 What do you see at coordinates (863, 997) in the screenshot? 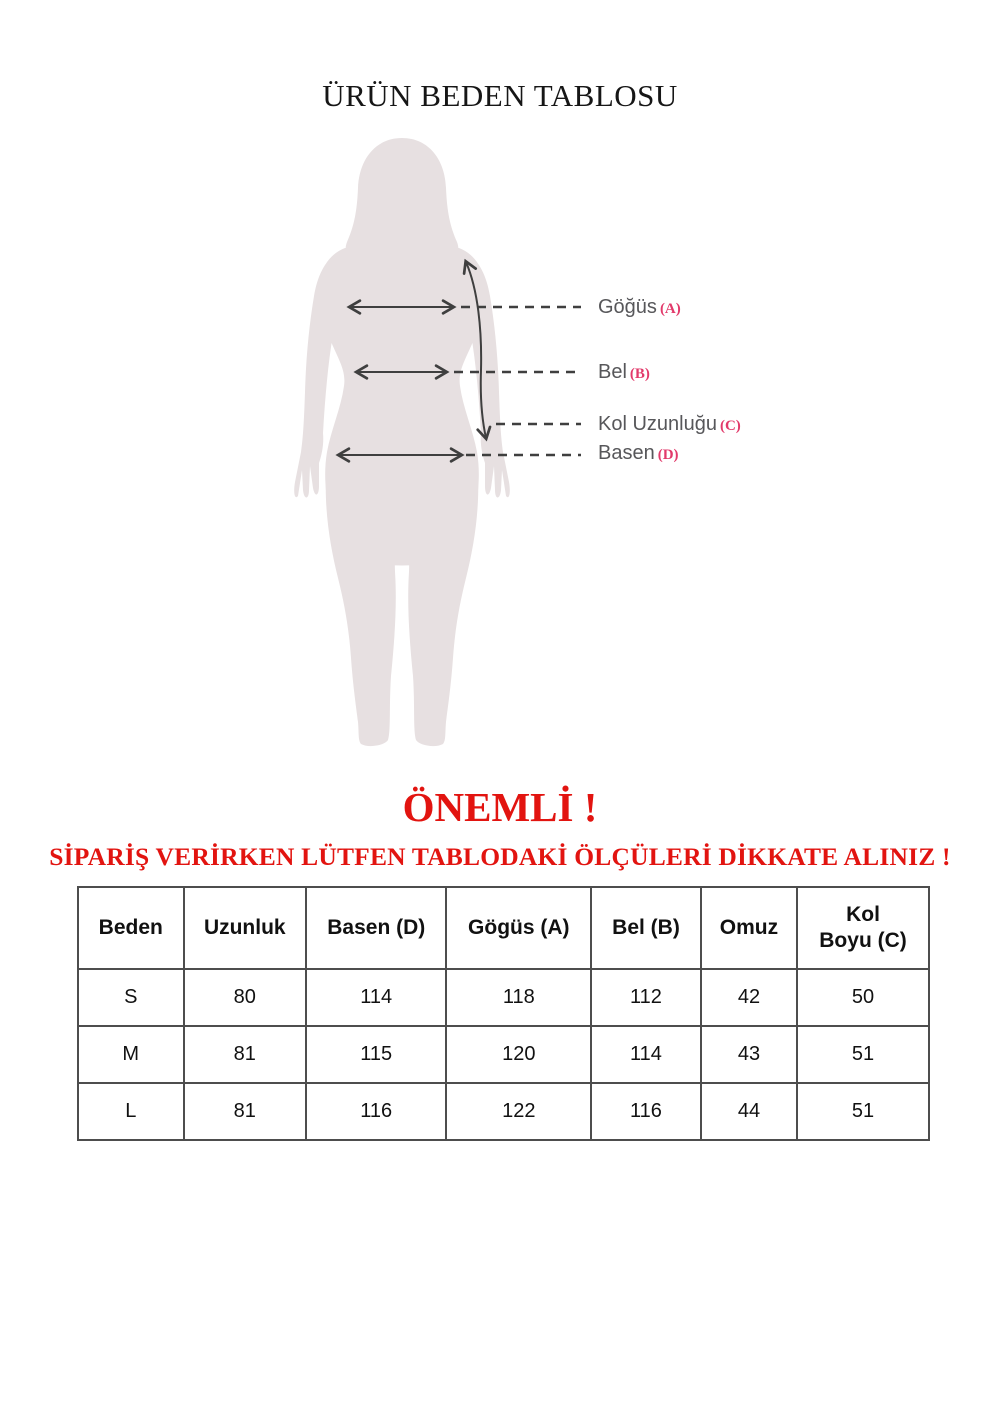
I see `cell-s-kol-boyu: 50` at bounding box center [863, 997].